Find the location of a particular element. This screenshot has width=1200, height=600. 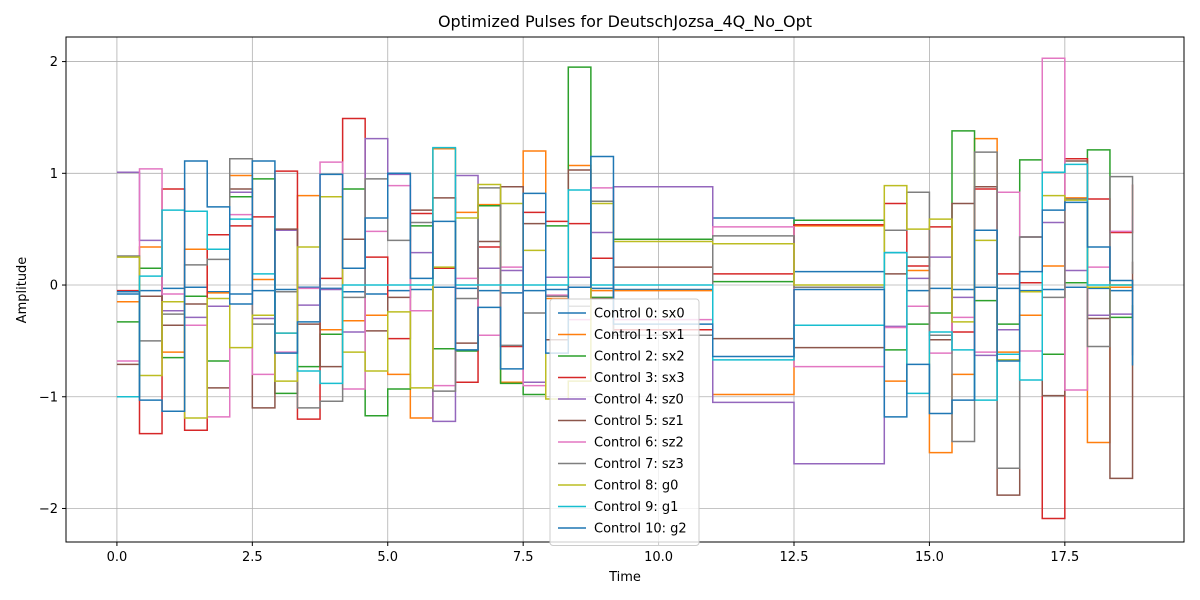

legend-box is located at coordinates (624, 422).